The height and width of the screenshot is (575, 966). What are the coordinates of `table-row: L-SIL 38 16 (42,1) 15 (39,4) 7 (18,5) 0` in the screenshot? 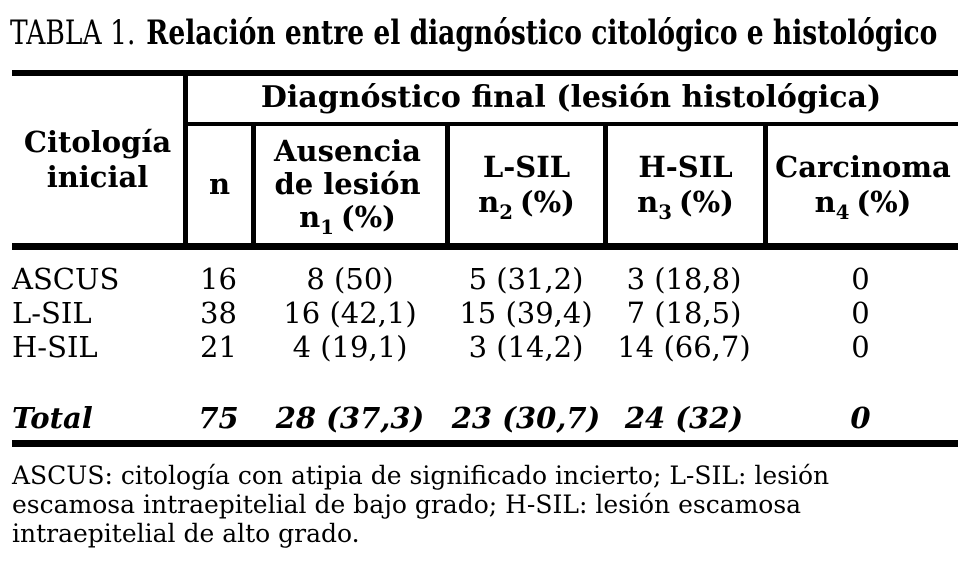 It's located at (485, 313).